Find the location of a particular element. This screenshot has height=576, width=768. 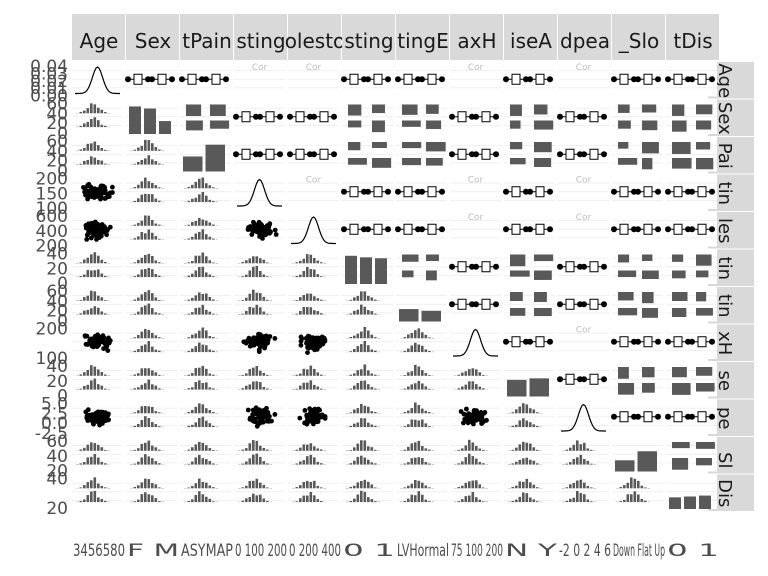

x-tick-label: 0 1 is located at coordinates (369, 551).